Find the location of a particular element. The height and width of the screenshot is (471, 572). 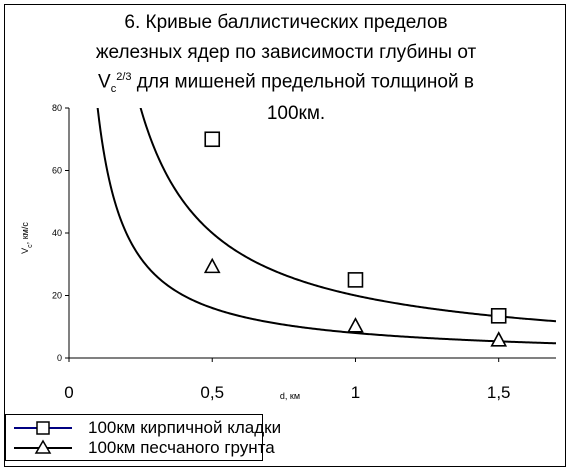

chart-title-line-3: Vc2/3 для мишеней предельной толщиной в is located at coordinates (286, 83).